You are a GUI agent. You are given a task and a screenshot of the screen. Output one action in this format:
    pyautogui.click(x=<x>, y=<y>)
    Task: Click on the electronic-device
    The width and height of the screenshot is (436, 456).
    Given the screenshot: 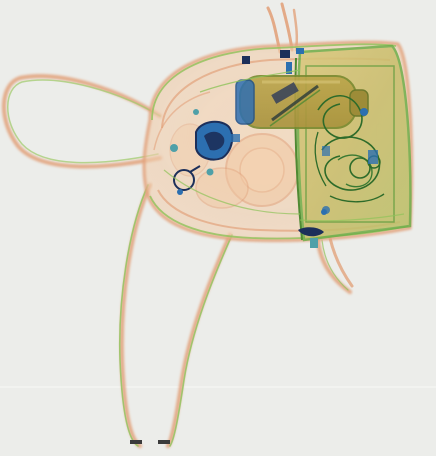 What is the action you would take?
    pyautogui.click(x=217, y=140)
    